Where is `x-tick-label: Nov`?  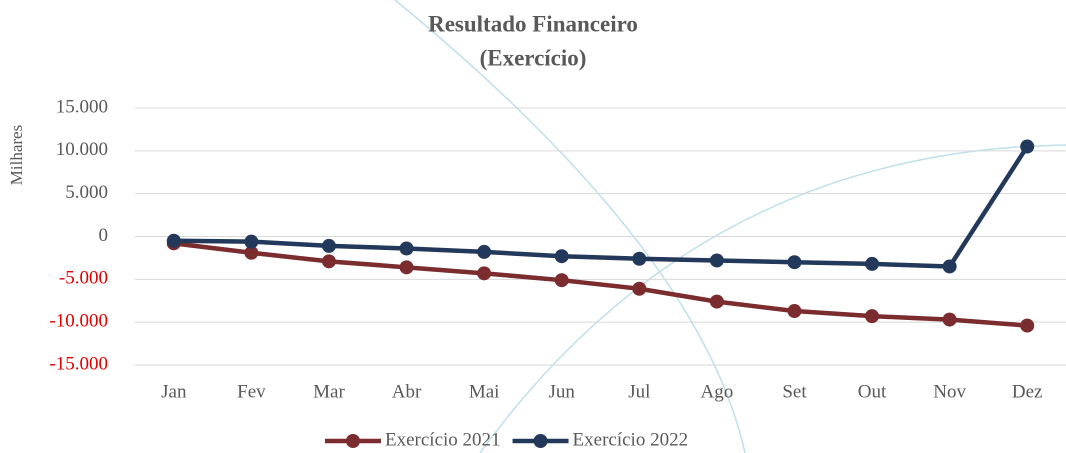
x-tick-label: Nov is located at coordinates (949, 391).